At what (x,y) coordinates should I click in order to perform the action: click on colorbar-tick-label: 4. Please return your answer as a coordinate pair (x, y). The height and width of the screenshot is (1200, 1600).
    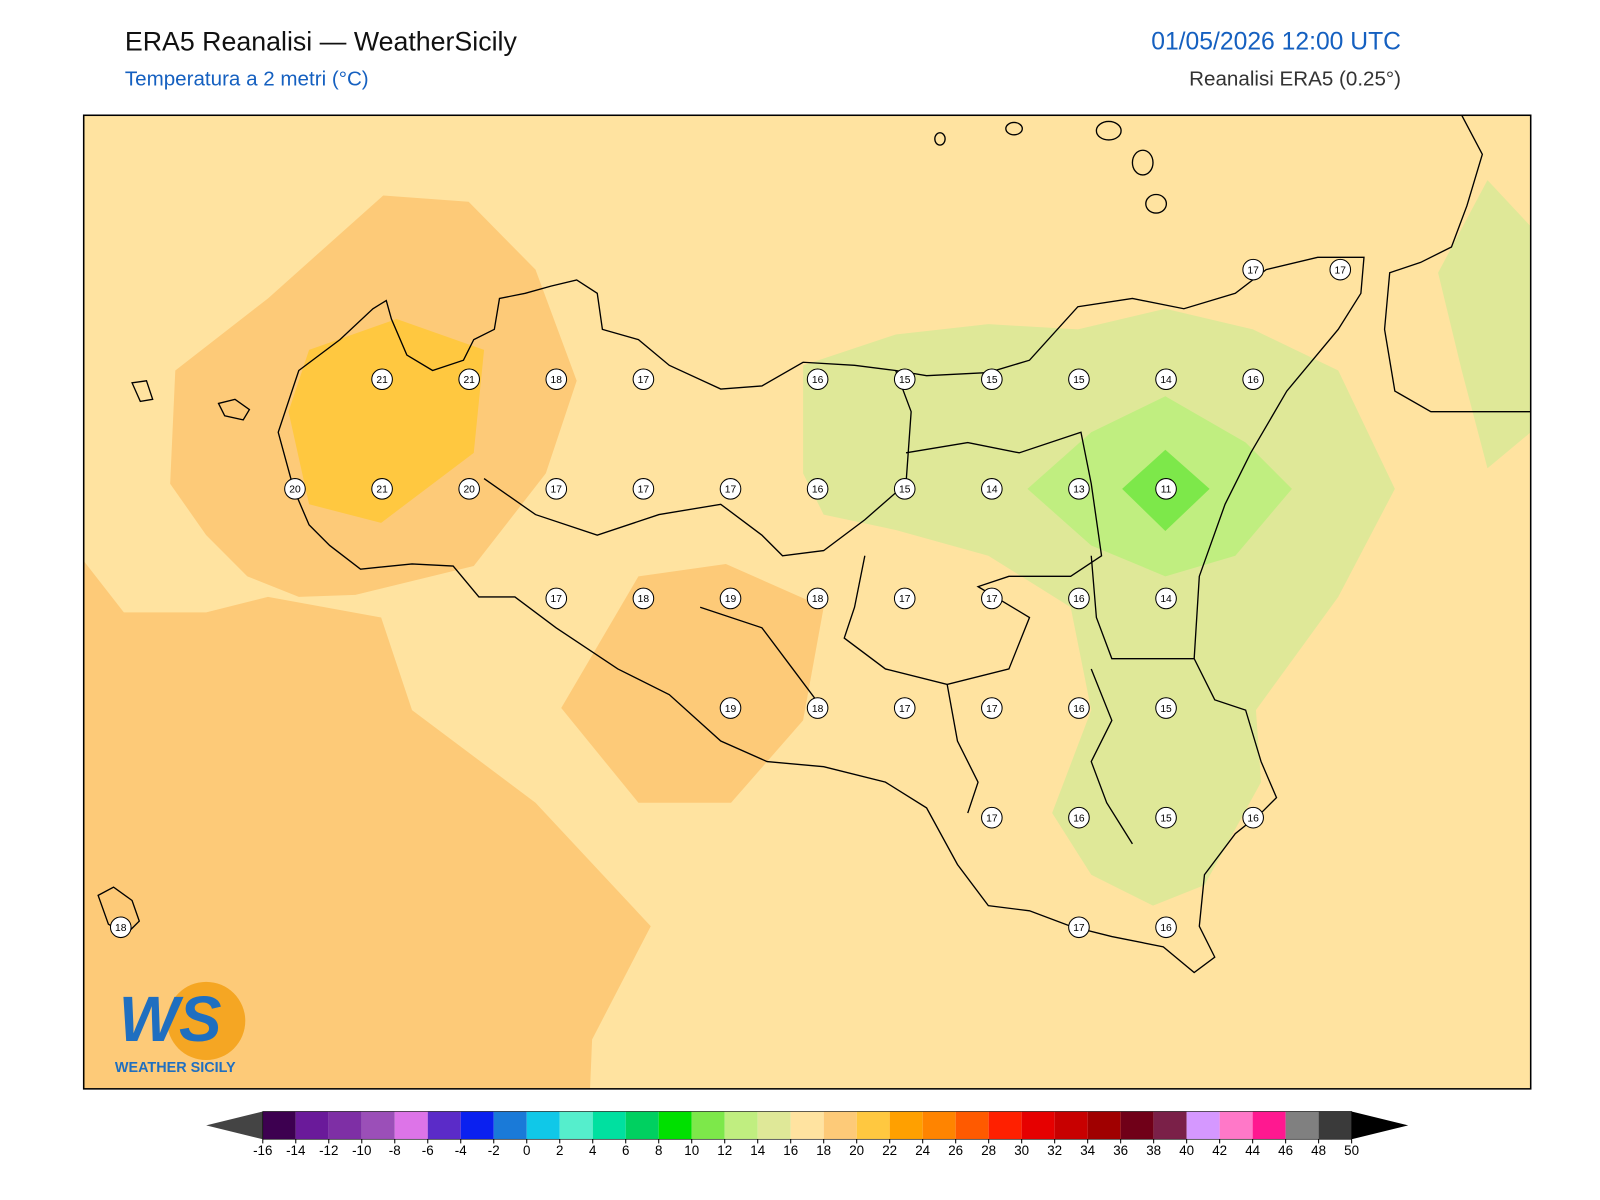
    Looking at the image, I should click on (593, 1150).